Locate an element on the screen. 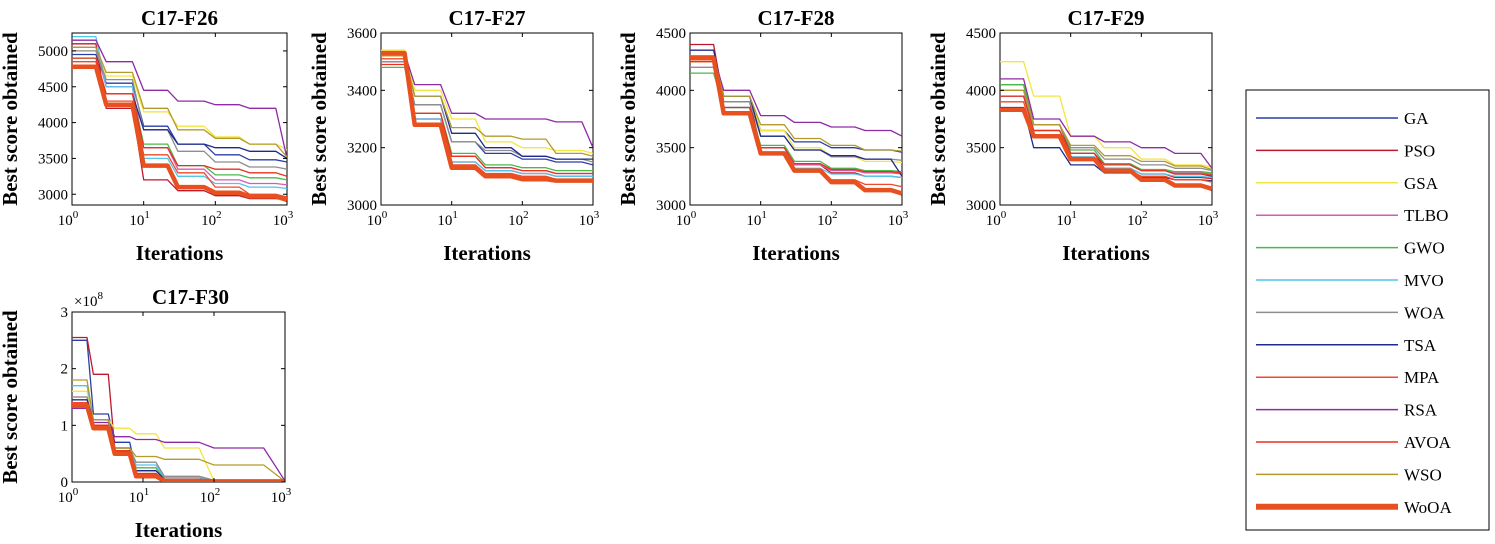 The width and height of the screenshot is (1495, 544). y-tick-label: 0 is located at coordinates (65, 483).